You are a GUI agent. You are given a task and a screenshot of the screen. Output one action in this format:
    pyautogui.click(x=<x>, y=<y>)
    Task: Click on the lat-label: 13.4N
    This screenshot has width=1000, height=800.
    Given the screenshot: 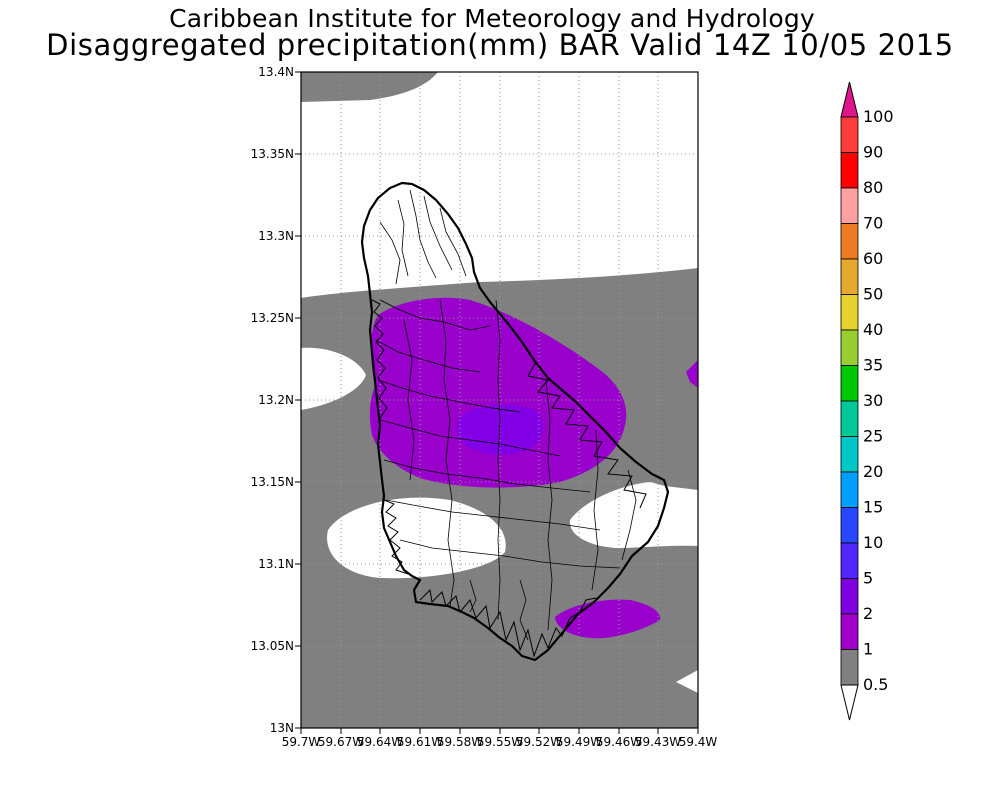 What is the action you would take?
    pyautogui.click(x=276, y=72)
    